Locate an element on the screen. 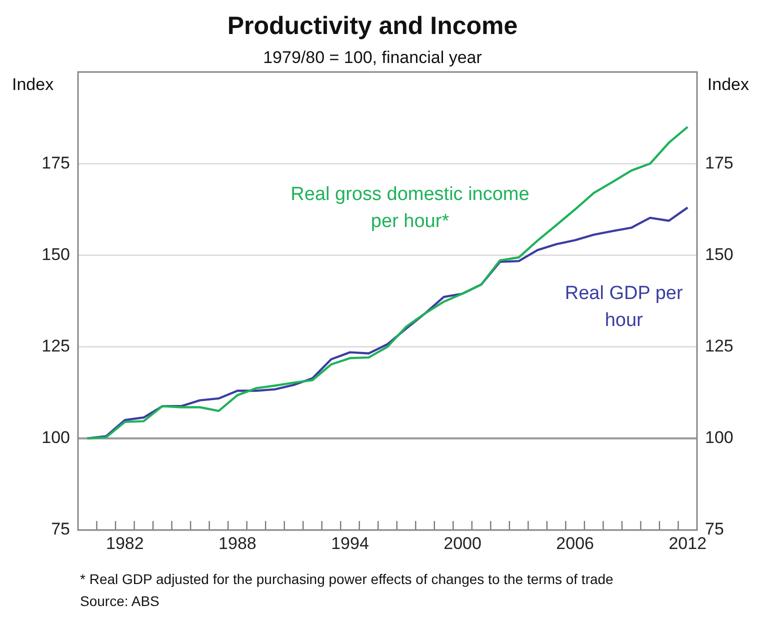 The height and width of the screenshot is (640, 761). series-label: Real gross domestic income per hour* is located at coordinates (410, 208).